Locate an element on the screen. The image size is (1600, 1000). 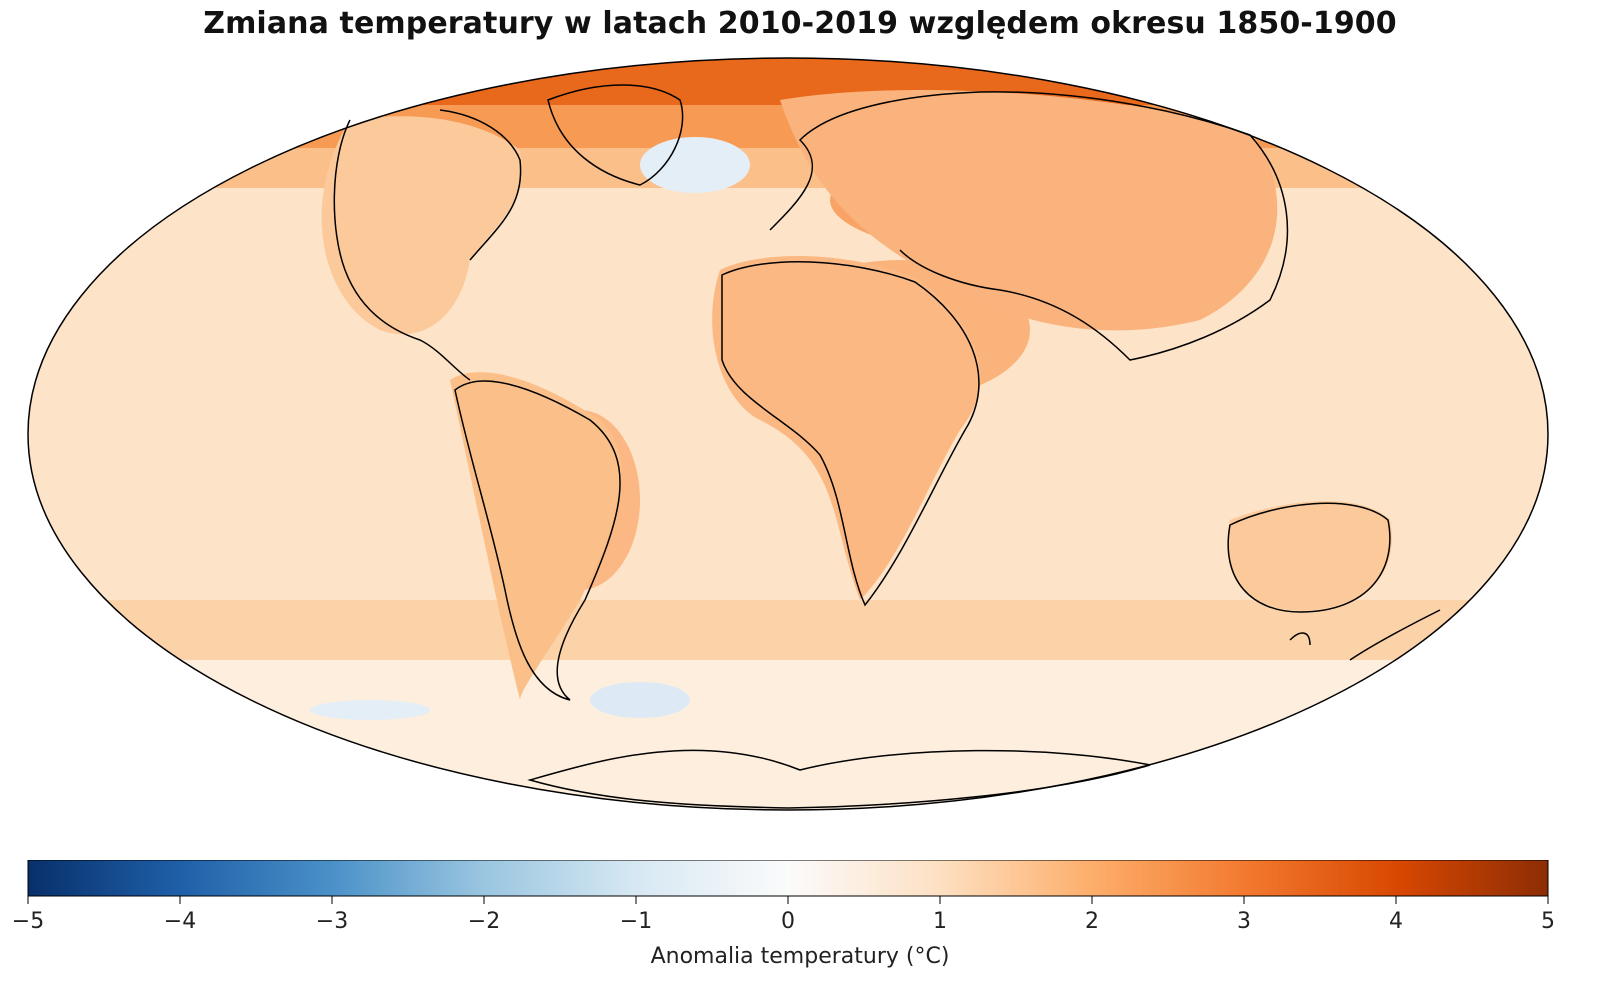
colorbar-tick-label: −2 is located at coordinates (484, 921).